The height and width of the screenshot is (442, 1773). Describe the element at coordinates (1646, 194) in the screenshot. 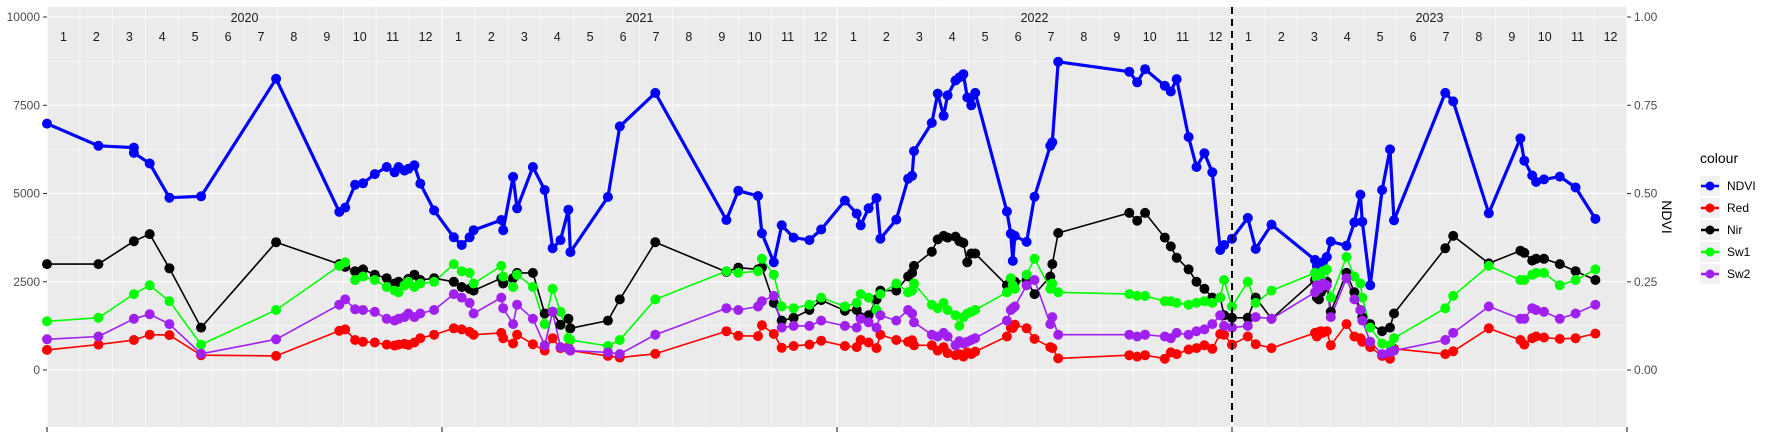

I see `y2-tick-label: 0.50` at that location.